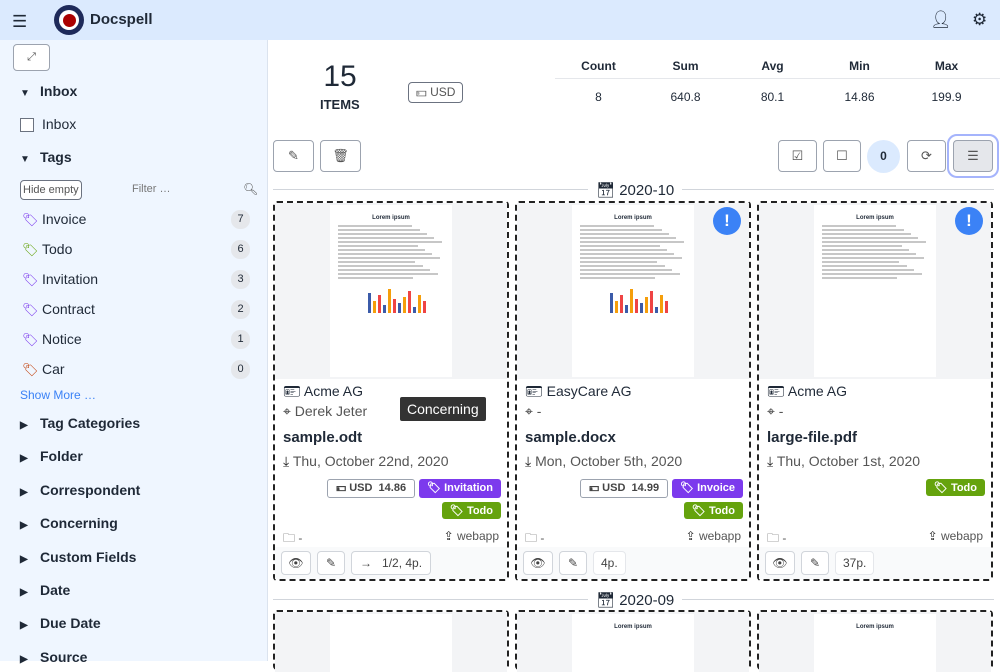 The width and height of the screenshot is (1000, 672). What do you see at coordinates (293, 156) in the screenshot?
I see `edit-selected-button: ✎` at bounding box center [293, 156].